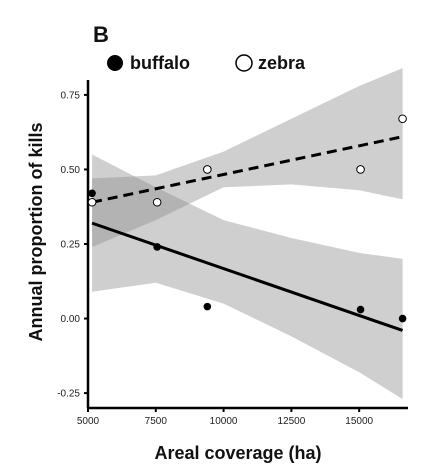 Image resolution: width=423 pixels, height=469 pixels. What do you see at coordinates (359, 421) in the screenshot?
I see `x-tick-label: 15000` at bounding box center [359, 421].